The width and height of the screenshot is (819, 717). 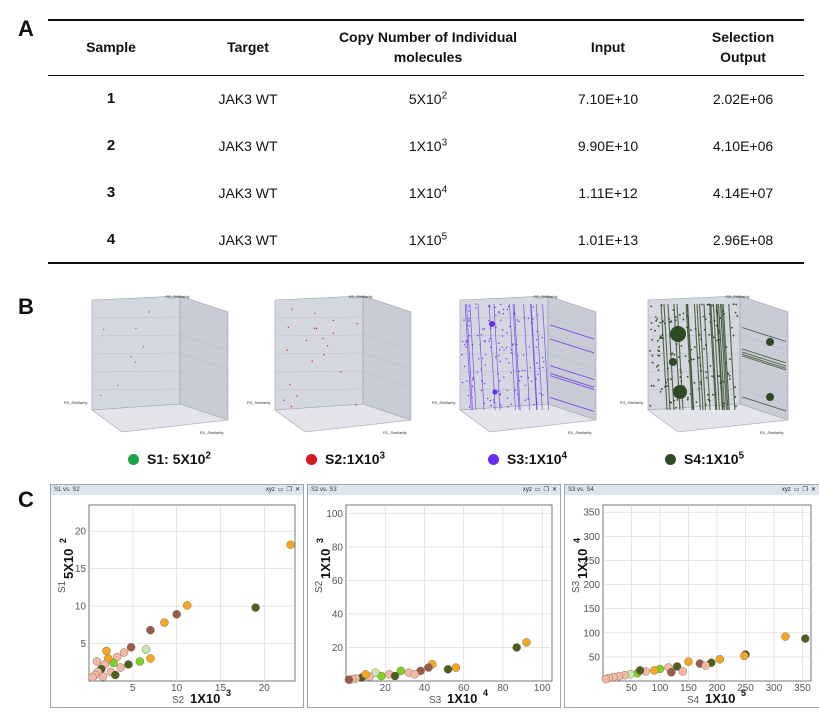 I want to click on y-axis-label-small: S1, so click(x=62, y=586).